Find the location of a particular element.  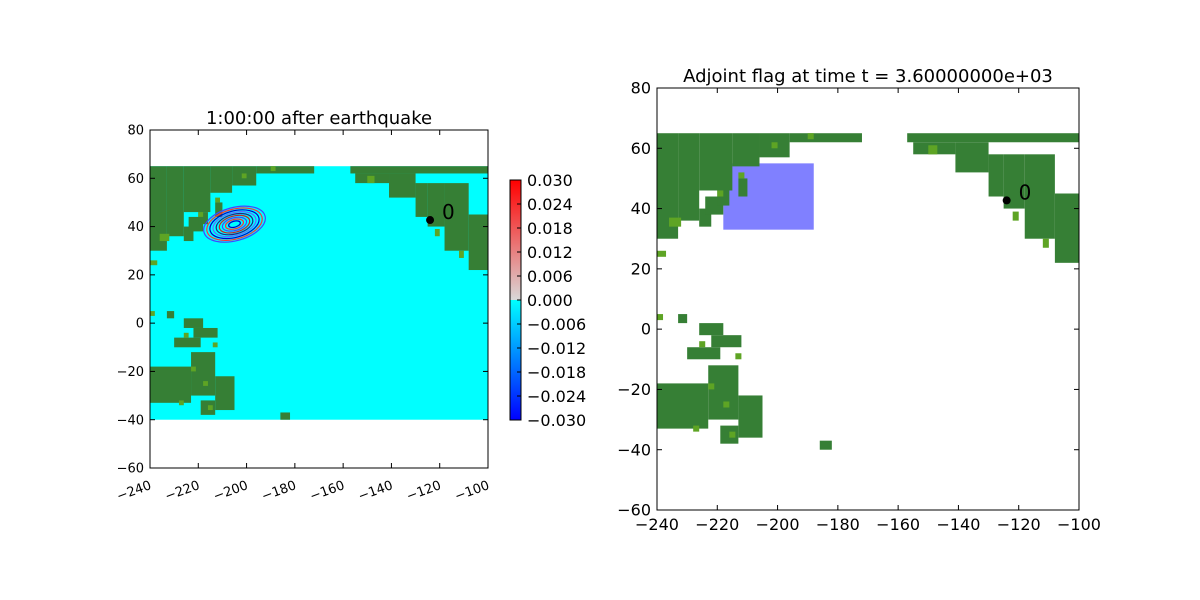

colorbar-tick-label: −0.006 is located at coordinates (556, 324).